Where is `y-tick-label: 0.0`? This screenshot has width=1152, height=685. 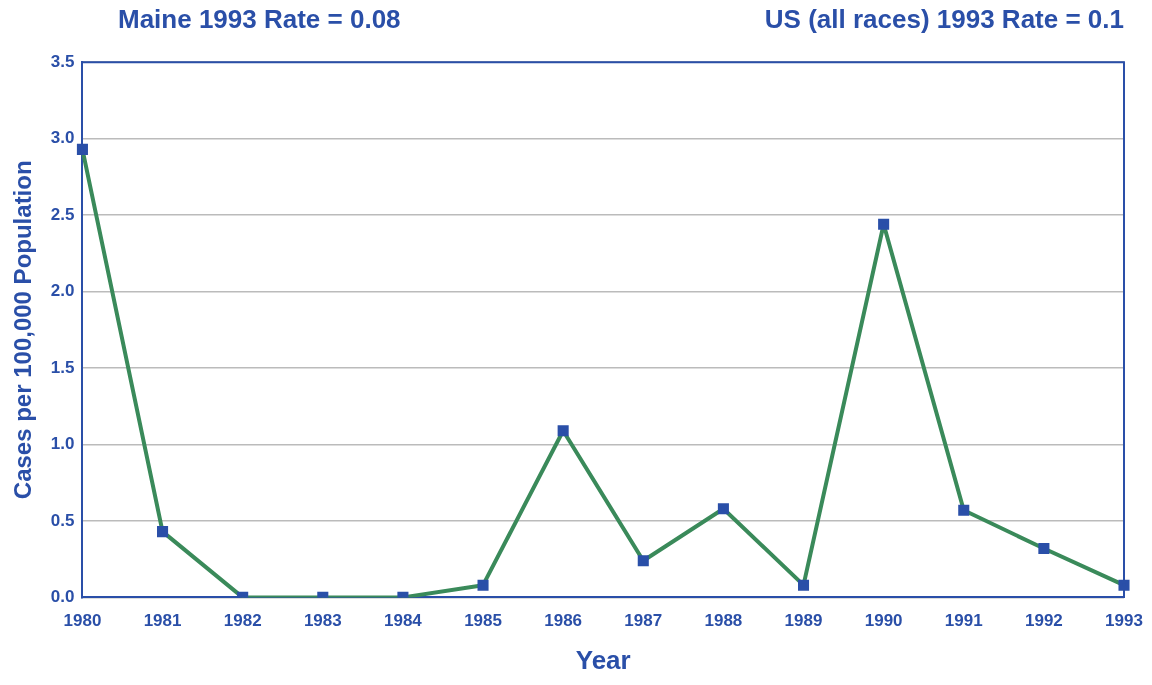
y-tick-label: 0.0 is located at coordinates (62, 597).